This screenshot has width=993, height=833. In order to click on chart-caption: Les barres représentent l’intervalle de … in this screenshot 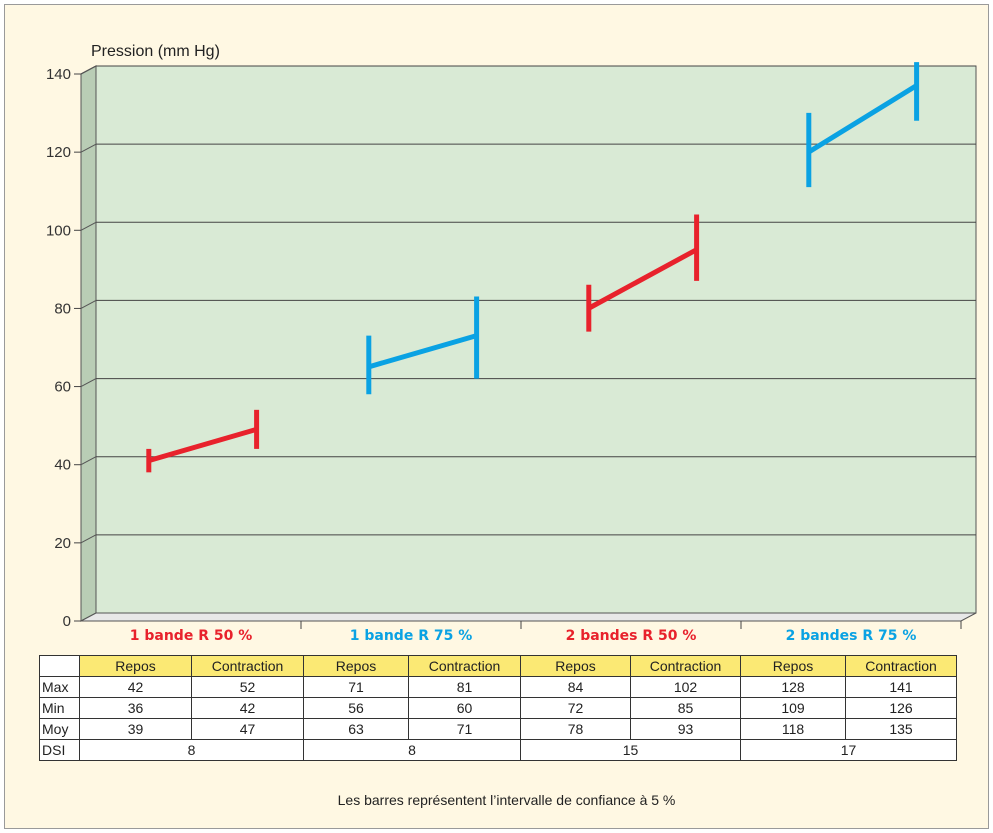, I will do `click(506, 800)`.